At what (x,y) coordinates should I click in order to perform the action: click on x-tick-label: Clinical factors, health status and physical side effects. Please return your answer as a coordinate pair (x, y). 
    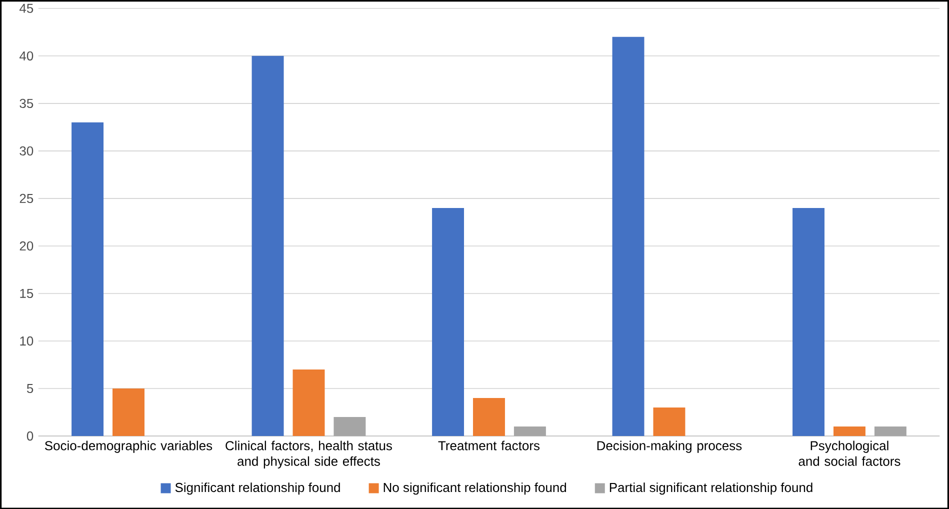
    Looking at the image, I should click on (309, 454).